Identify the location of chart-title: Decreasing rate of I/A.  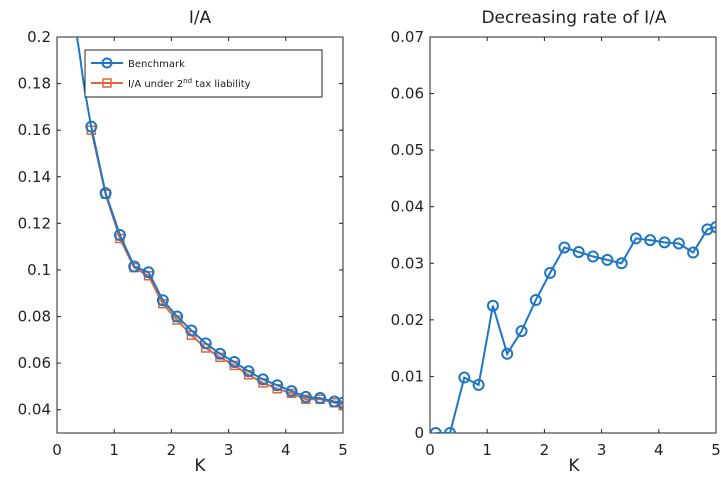
(573, 18).